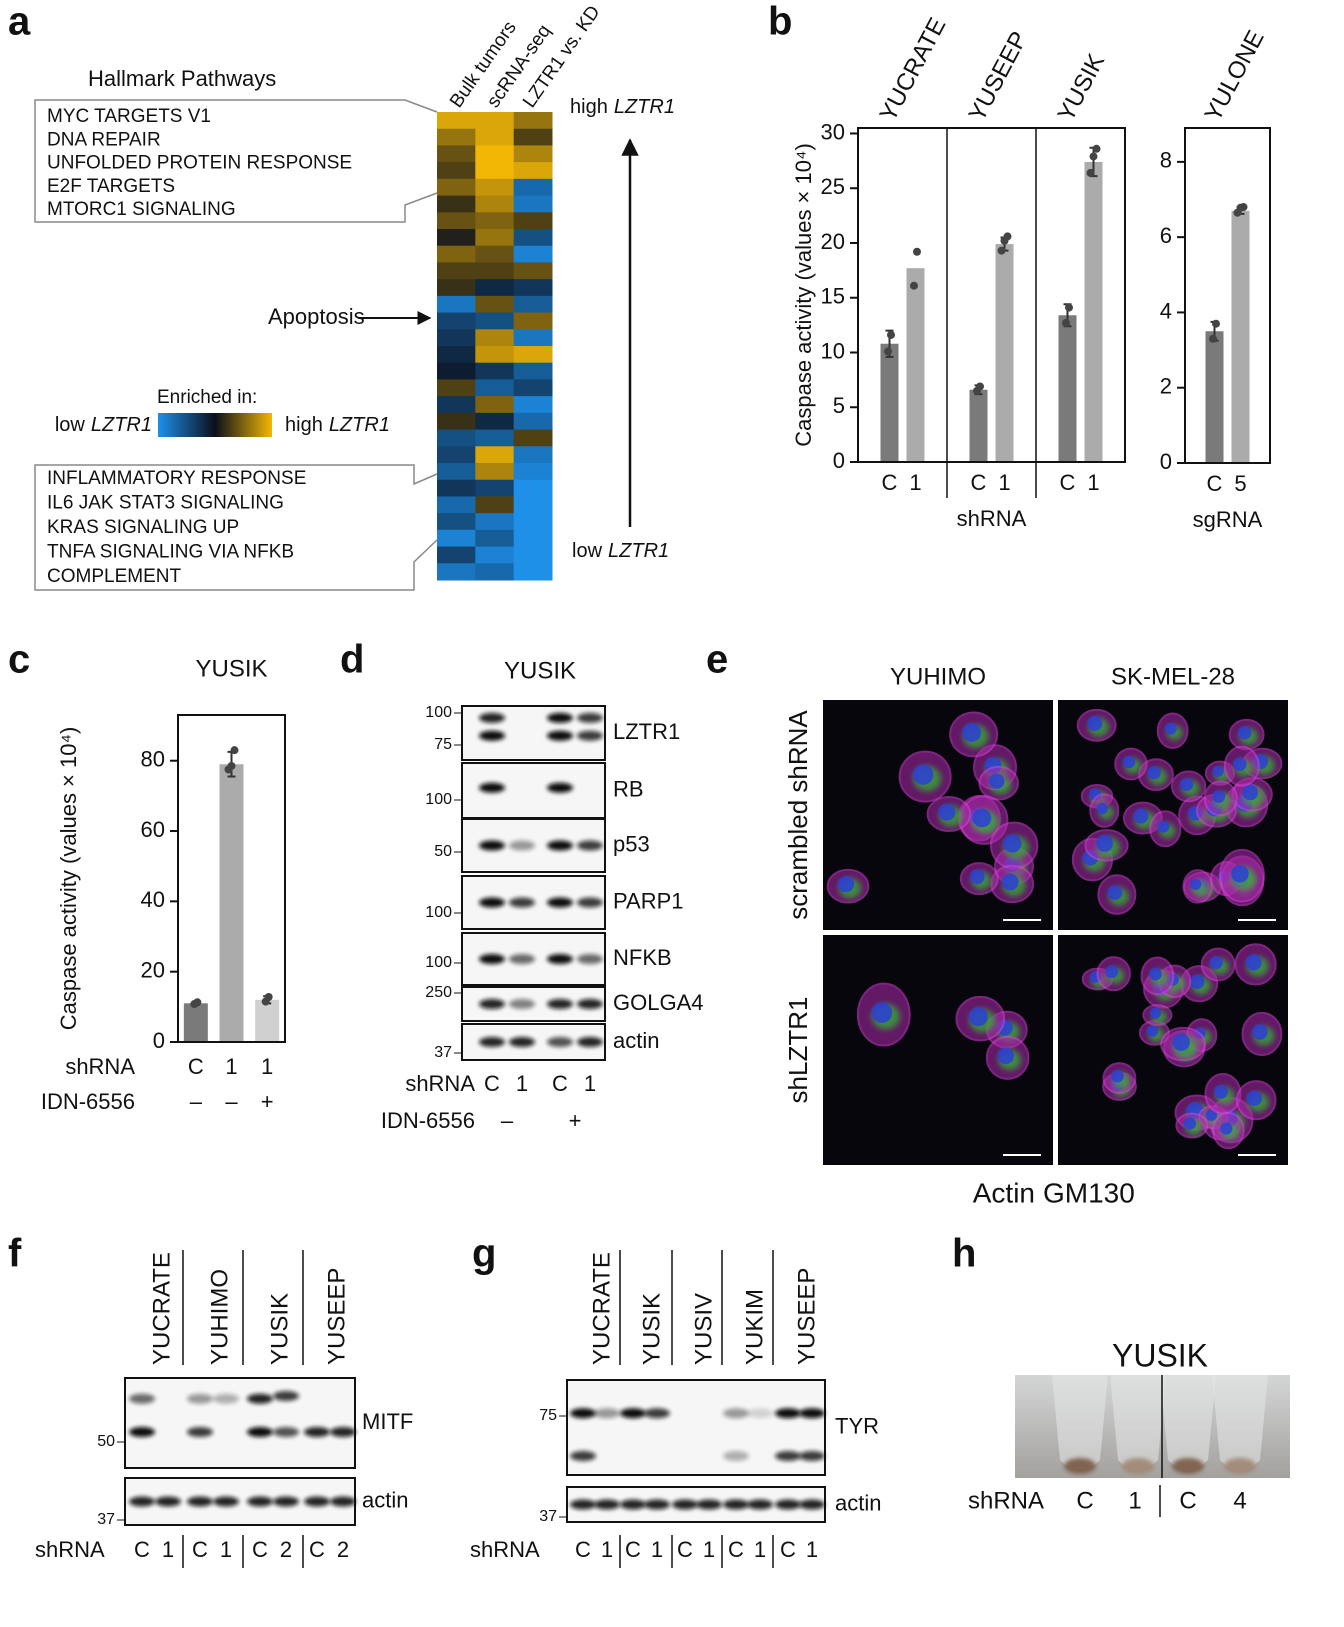 The height and width of the screenshot is (1627, 1344). What do you see at coordinates (620, 551) in the screenshot?
I see `axis-low: low LZTR1` at bounding box center [620, 551].